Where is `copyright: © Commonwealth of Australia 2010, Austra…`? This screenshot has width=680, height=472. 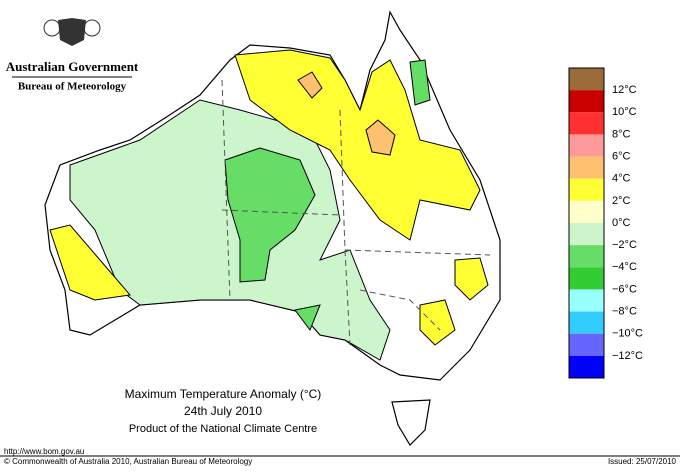 copyright: © Commonwealth of Australia 2010, Austra… is located at coordinates (128, 461).